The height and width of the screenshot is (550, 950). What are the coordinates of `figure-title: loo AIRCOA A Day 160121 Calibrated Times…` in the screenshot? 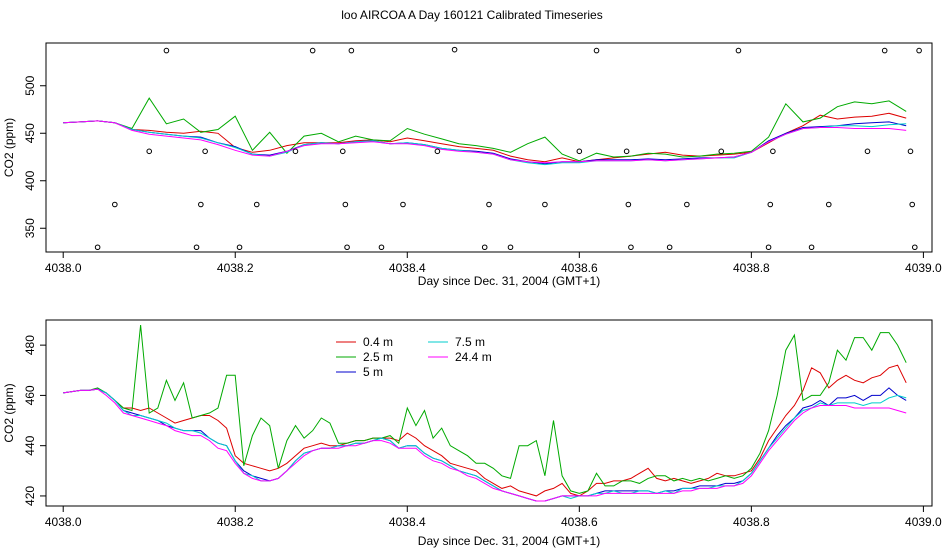 It's located at (471, 15).